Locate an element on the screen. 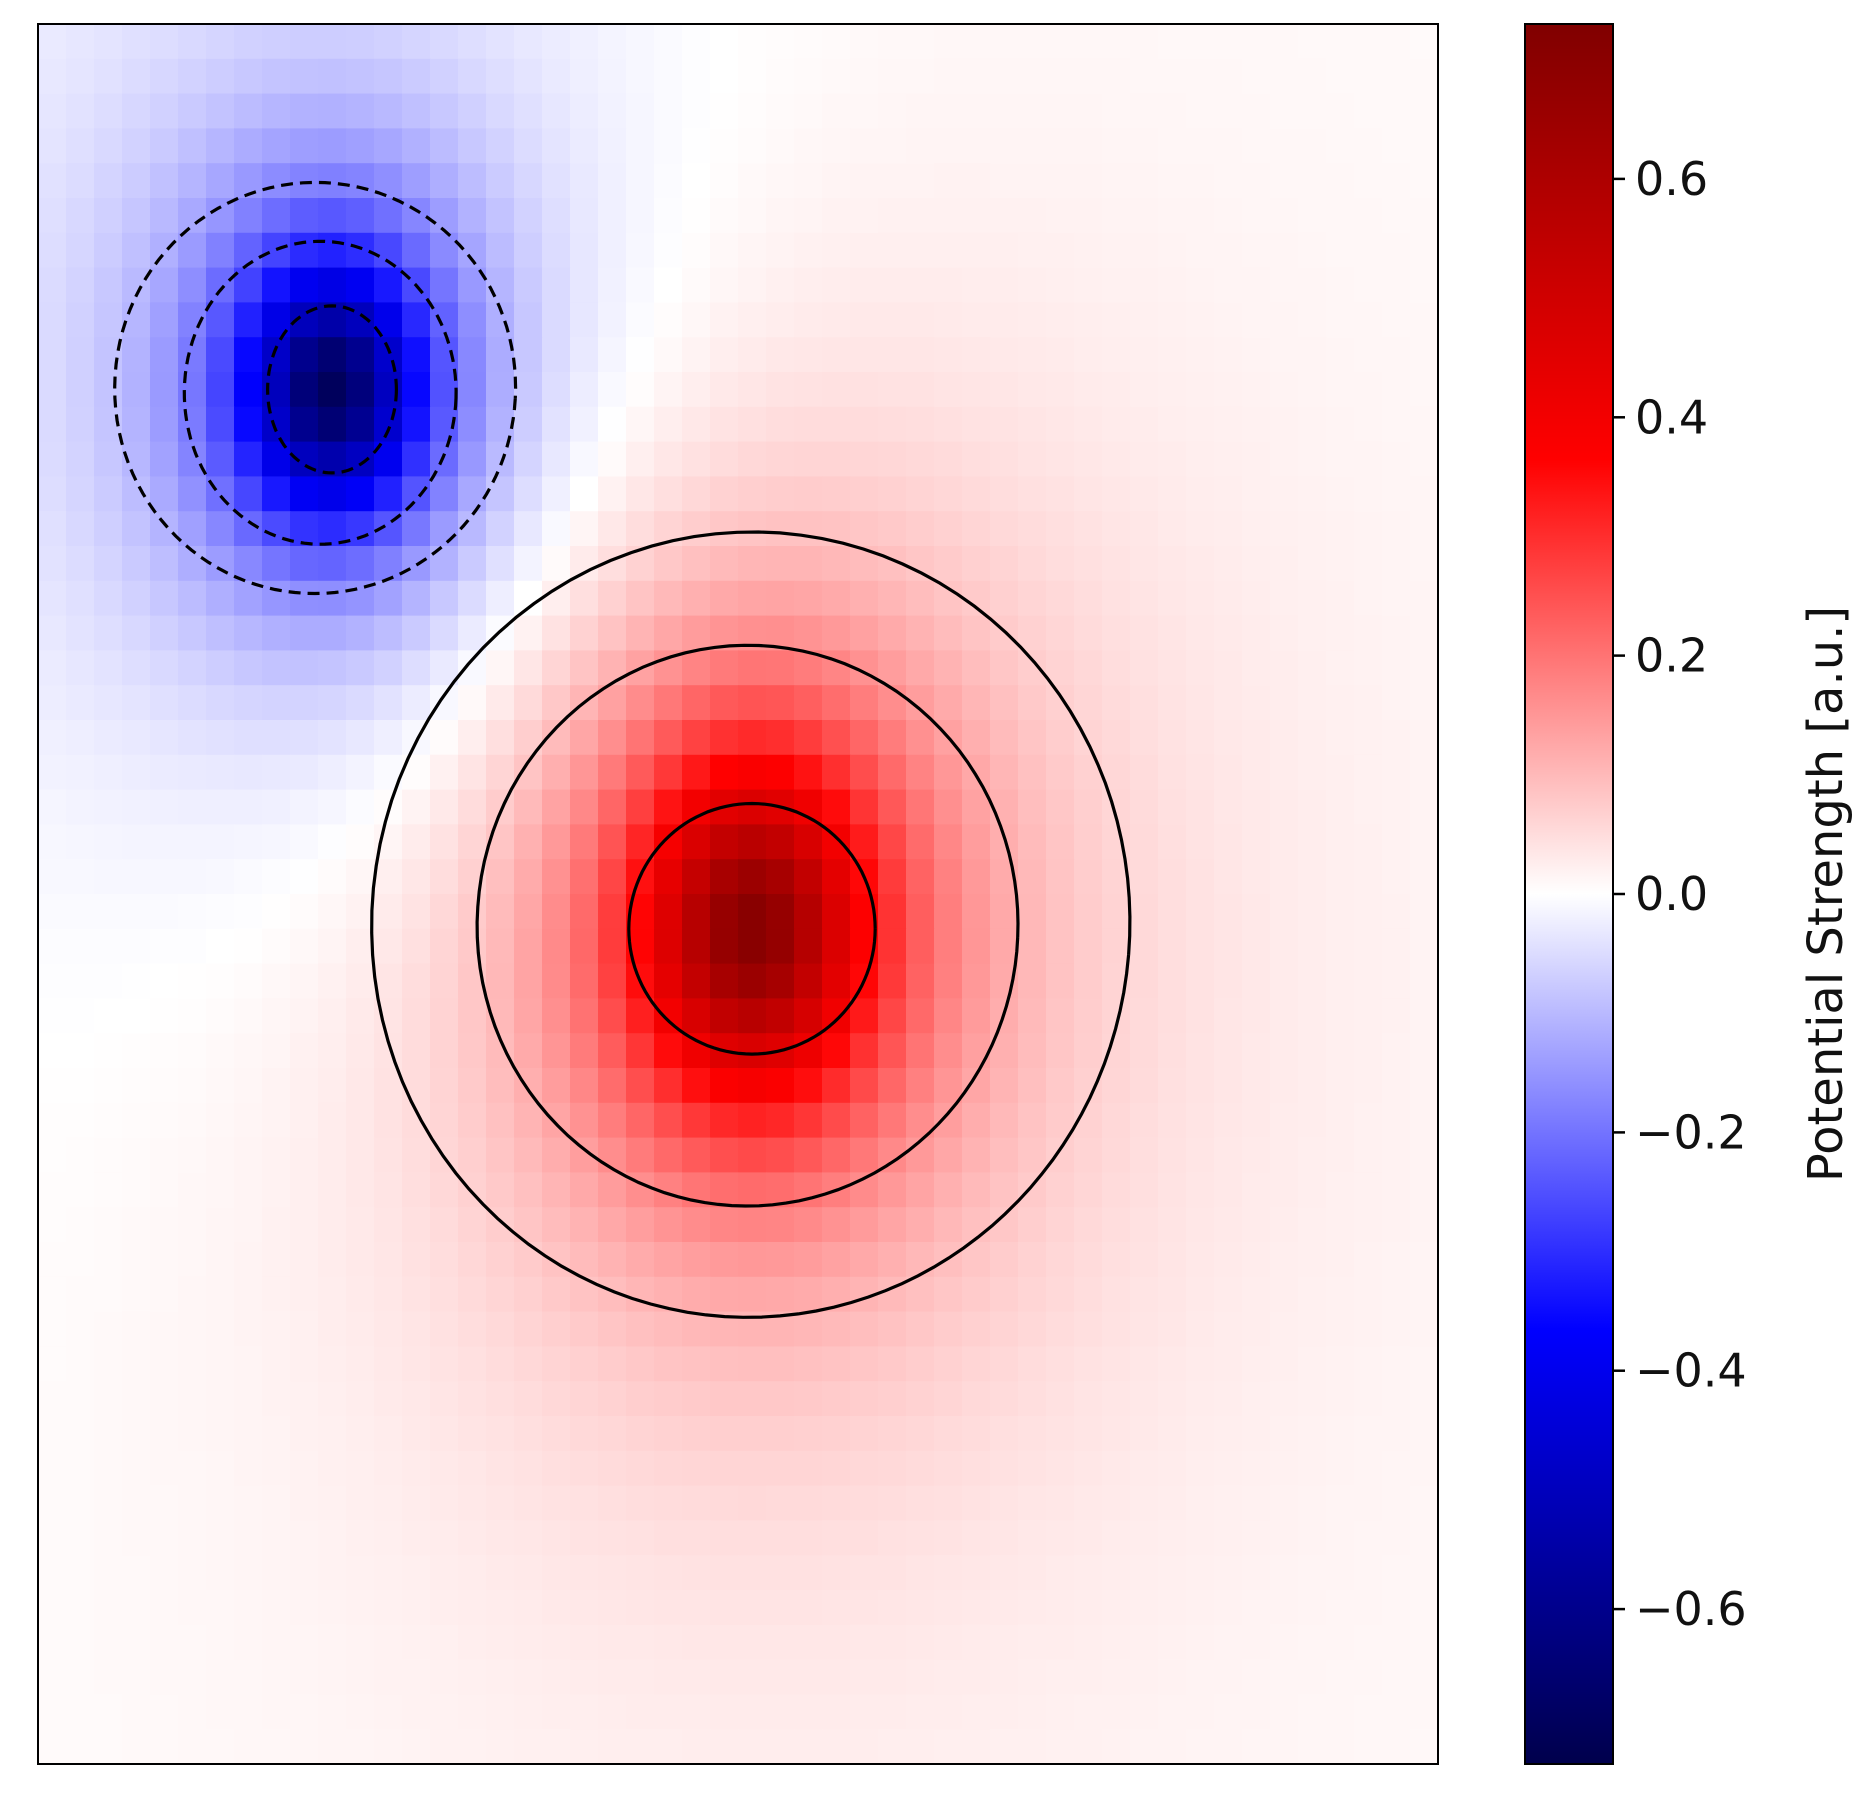 Image resolution: width=1869 pixels, height=1798 pixels. colorbar-tick-label: −0.2 is located at coordinates (1691, 1132).